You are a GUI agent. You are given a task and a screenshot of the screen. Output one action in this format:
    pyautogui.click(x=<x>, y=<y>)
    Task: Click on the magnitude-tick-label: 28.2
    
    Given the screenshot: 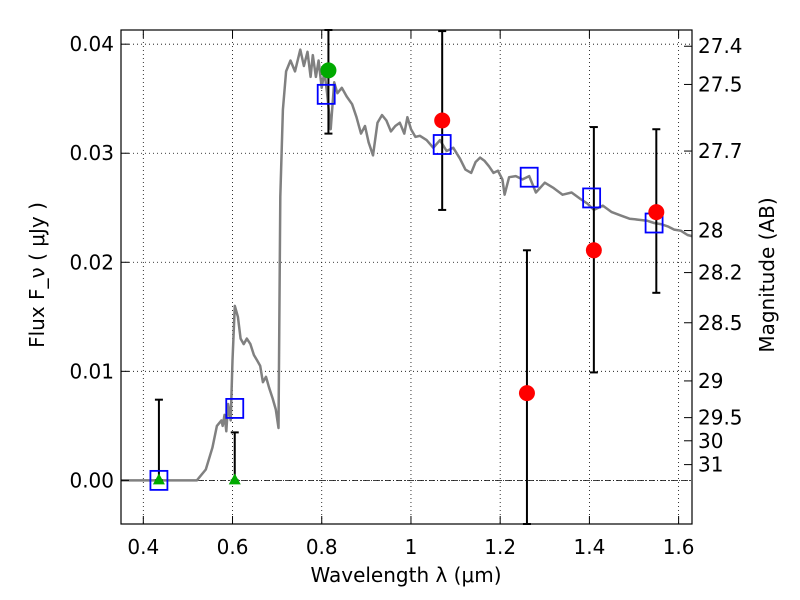 What is the action you would take?
    pyautogui.click(x=720, y=273)
    